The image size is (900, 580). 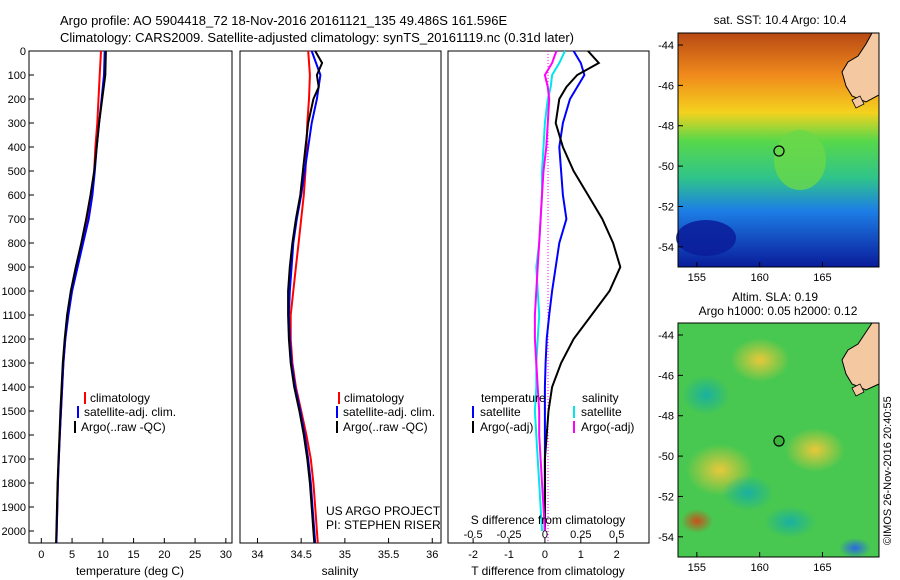 What do you see at coordinates (17, 148) in the screenshot?
I see `y-tick-label: 400` at bounding box center [17, 148].